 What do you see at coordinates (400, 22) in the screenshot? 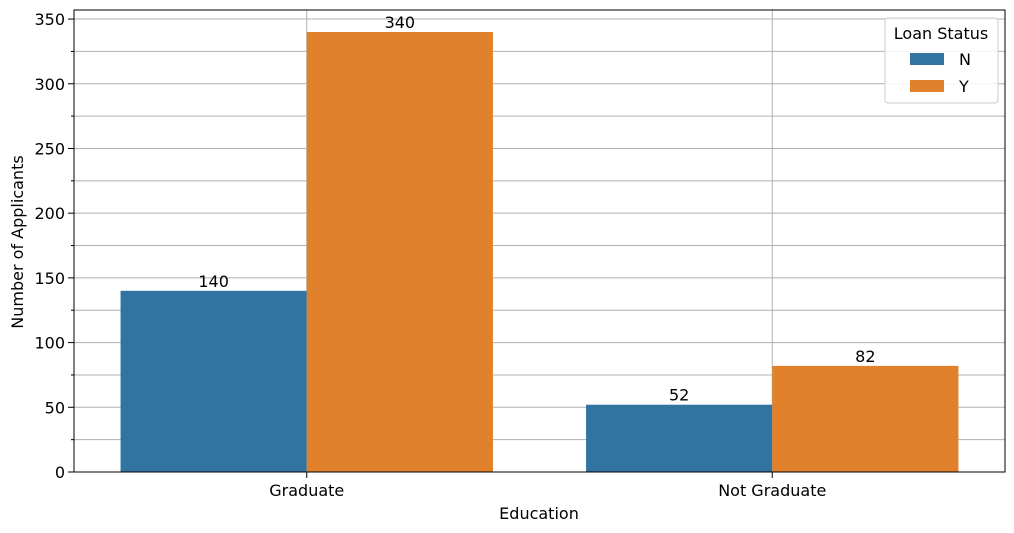
I see `data-label: 340` at bounding box center [400, 22].